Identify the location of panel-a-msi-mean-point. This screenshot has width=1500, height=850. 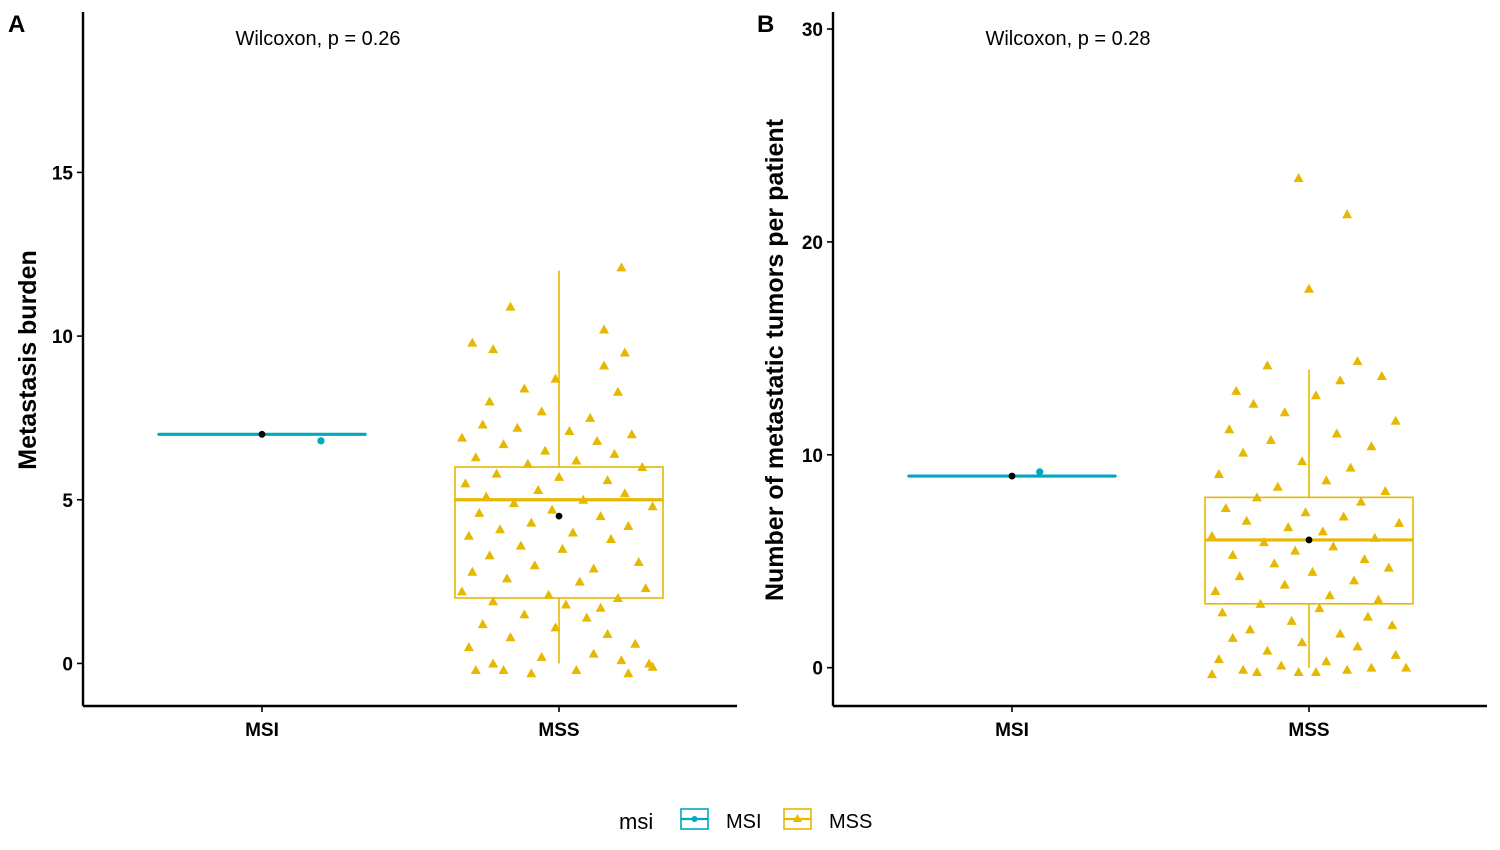
(262, 434).